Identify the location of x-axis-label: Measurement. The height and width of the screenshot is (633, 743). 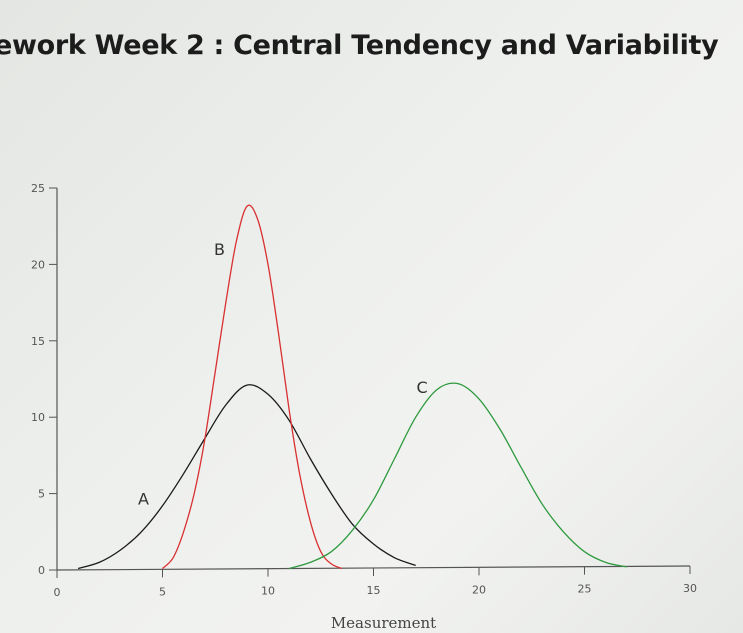
(383, 623).